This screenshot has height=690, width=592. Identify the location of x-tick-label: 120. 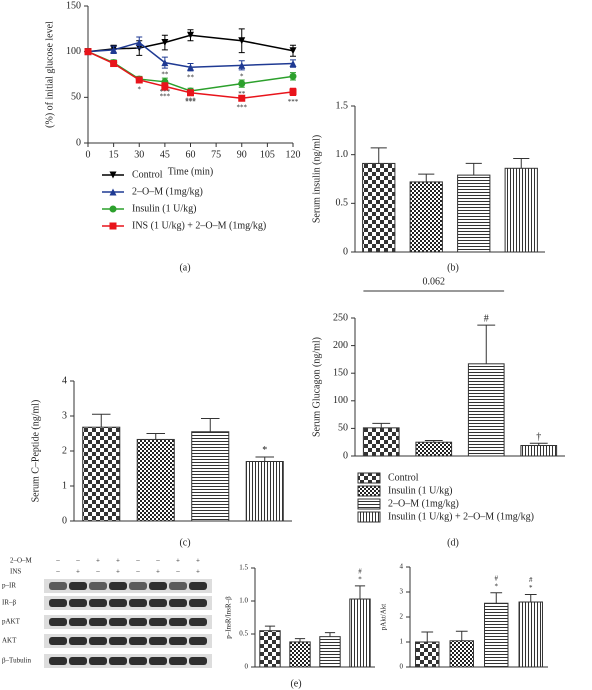
(293, 154).